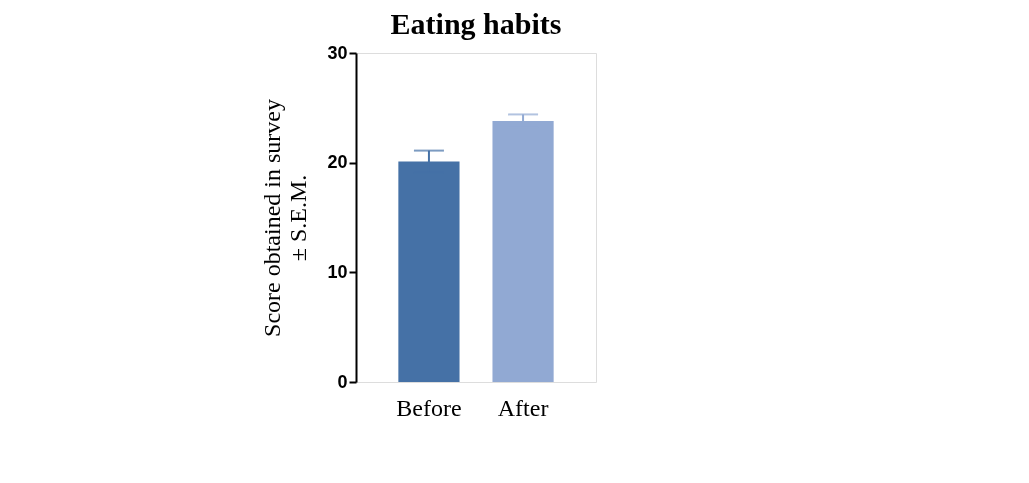 This screenshot has height=483, width=1029. What do you see at coordinates (337, 271) in the screenshot?
I see `y-tick-label: 10` at bounding box center [337, 271].